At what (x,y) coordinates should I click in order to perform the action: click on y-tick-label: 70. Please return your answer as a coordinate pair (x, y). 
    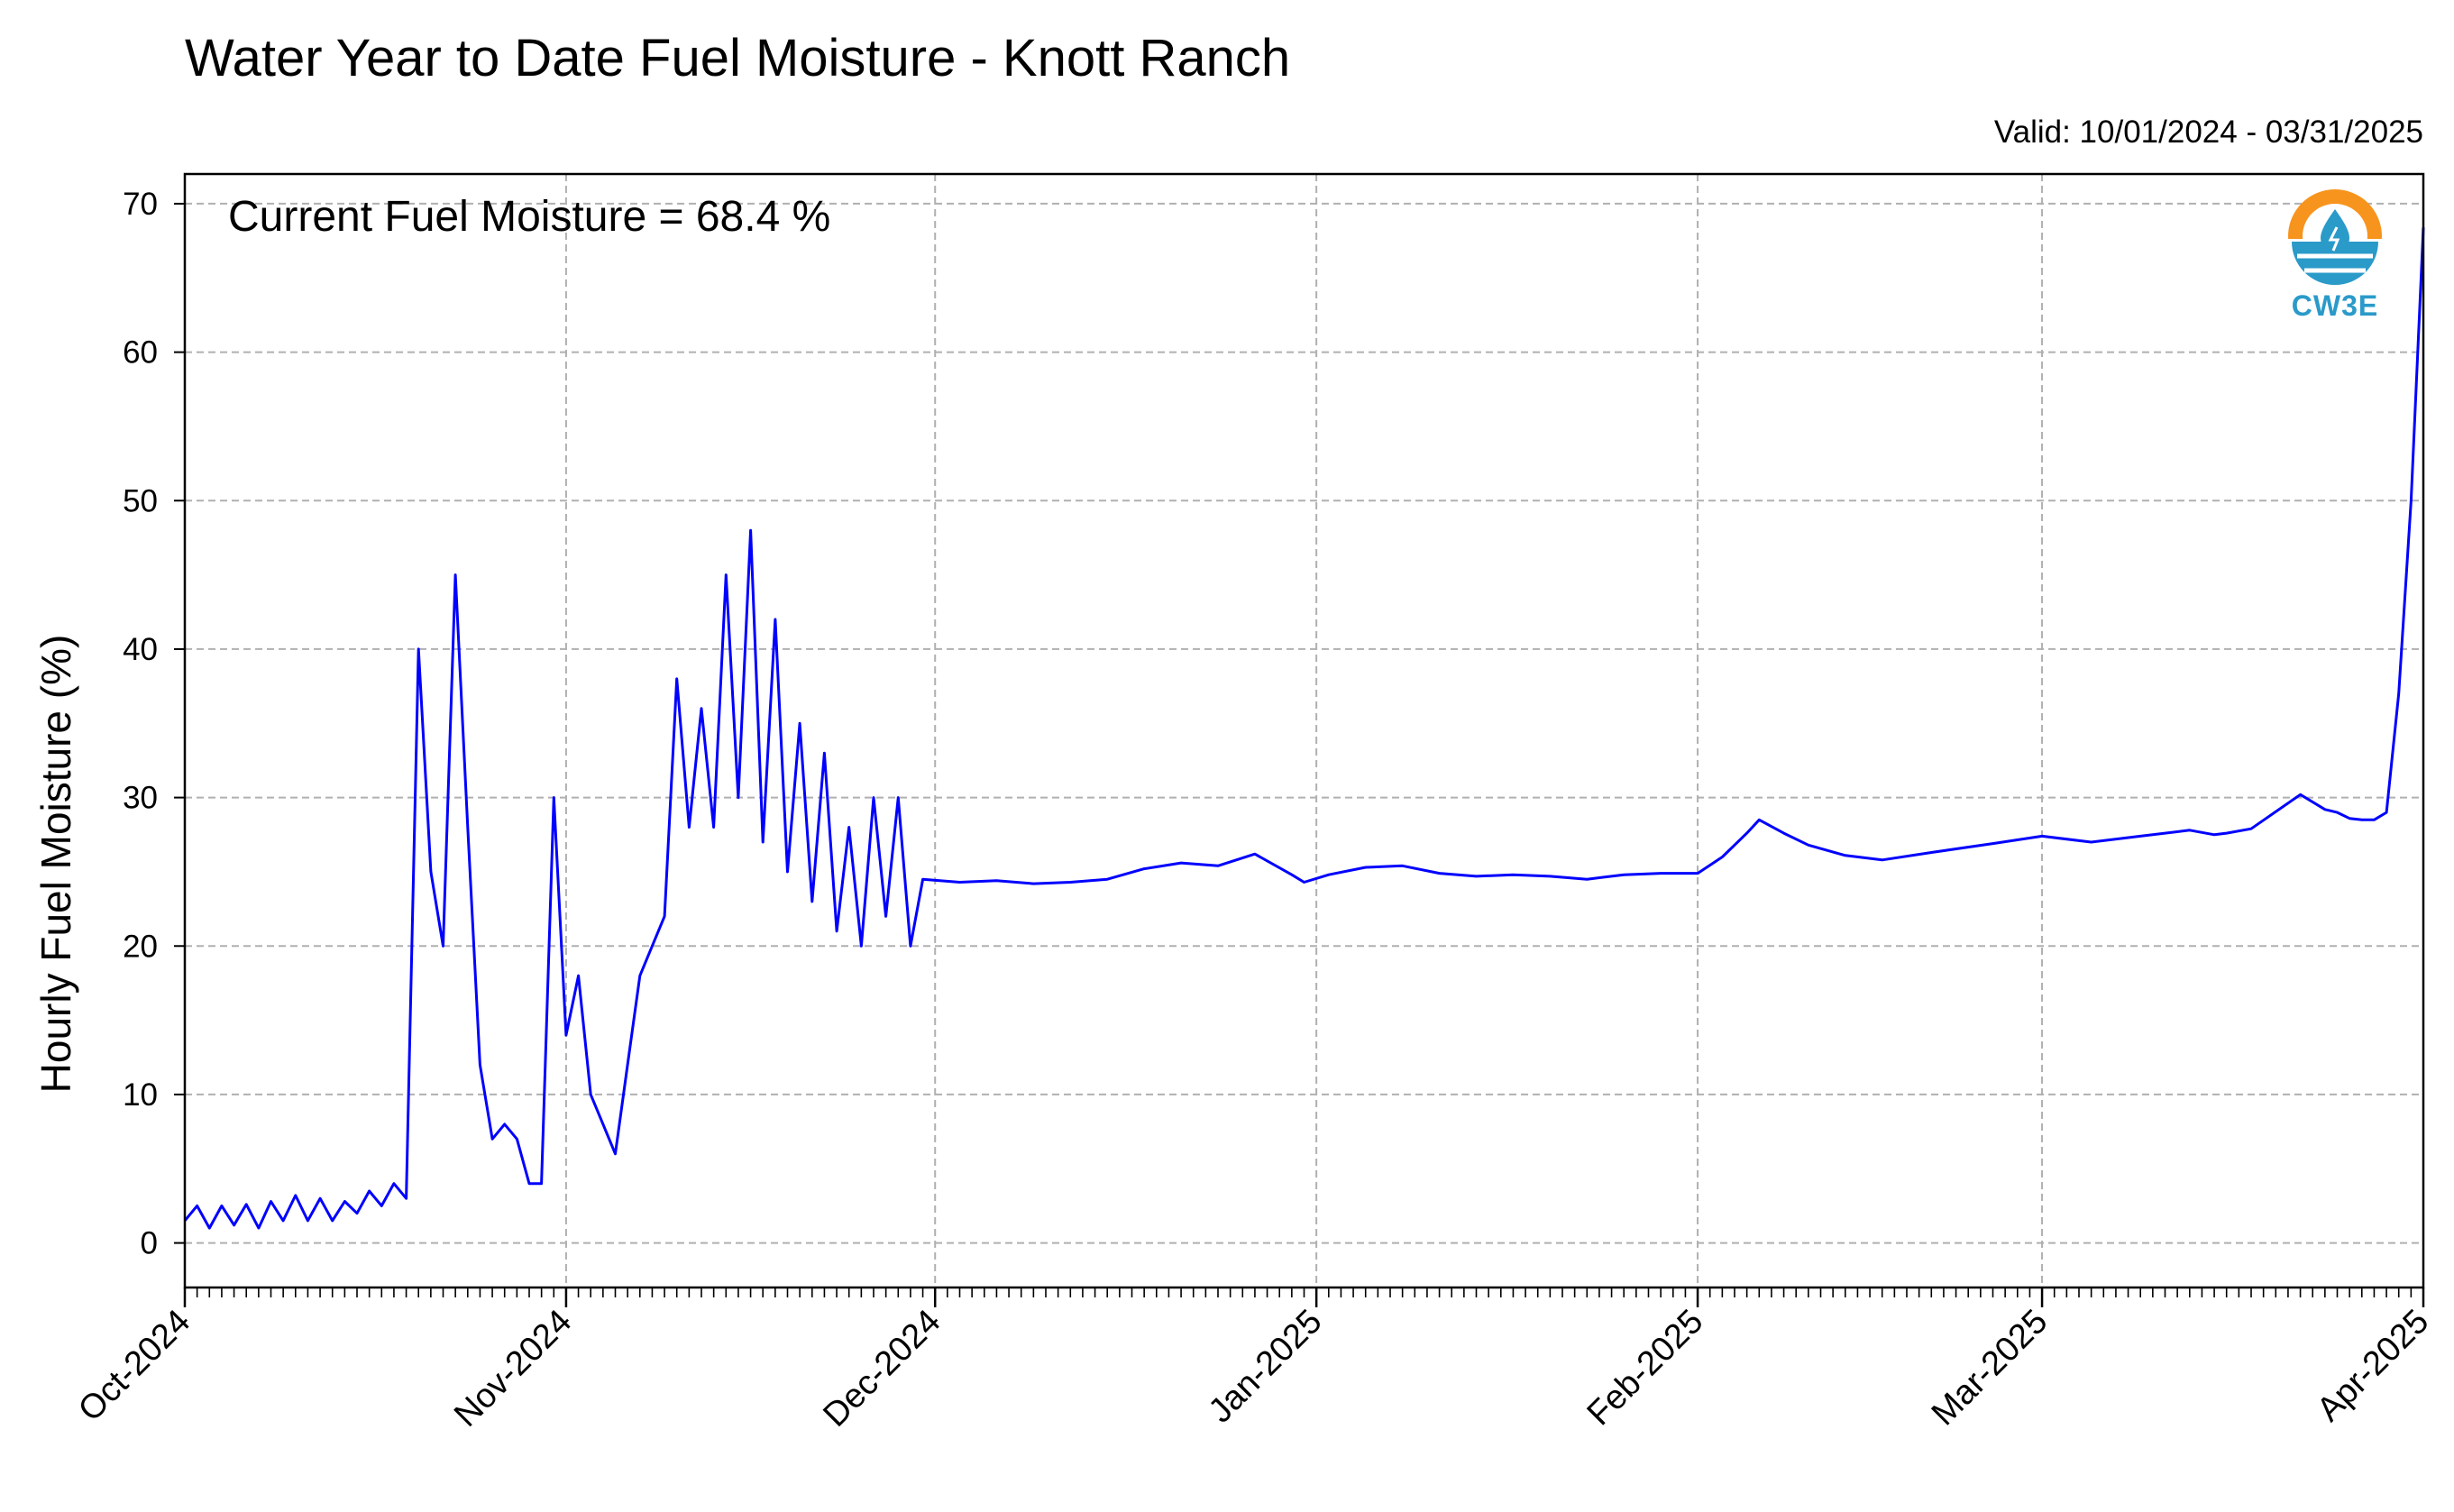
    Looking at the image, I should click on (140, 204).